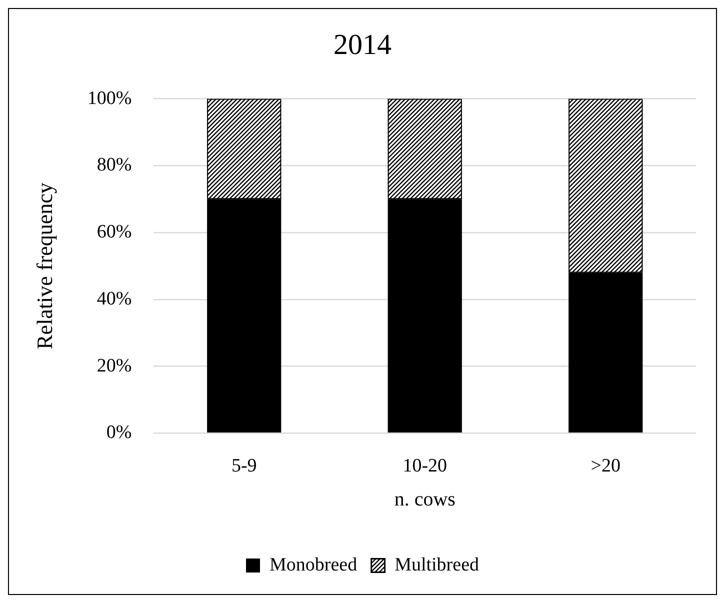  Describe the element at coordinates (313, 565) in the screenshot. I see `legend-label: Monobreed` at that location.